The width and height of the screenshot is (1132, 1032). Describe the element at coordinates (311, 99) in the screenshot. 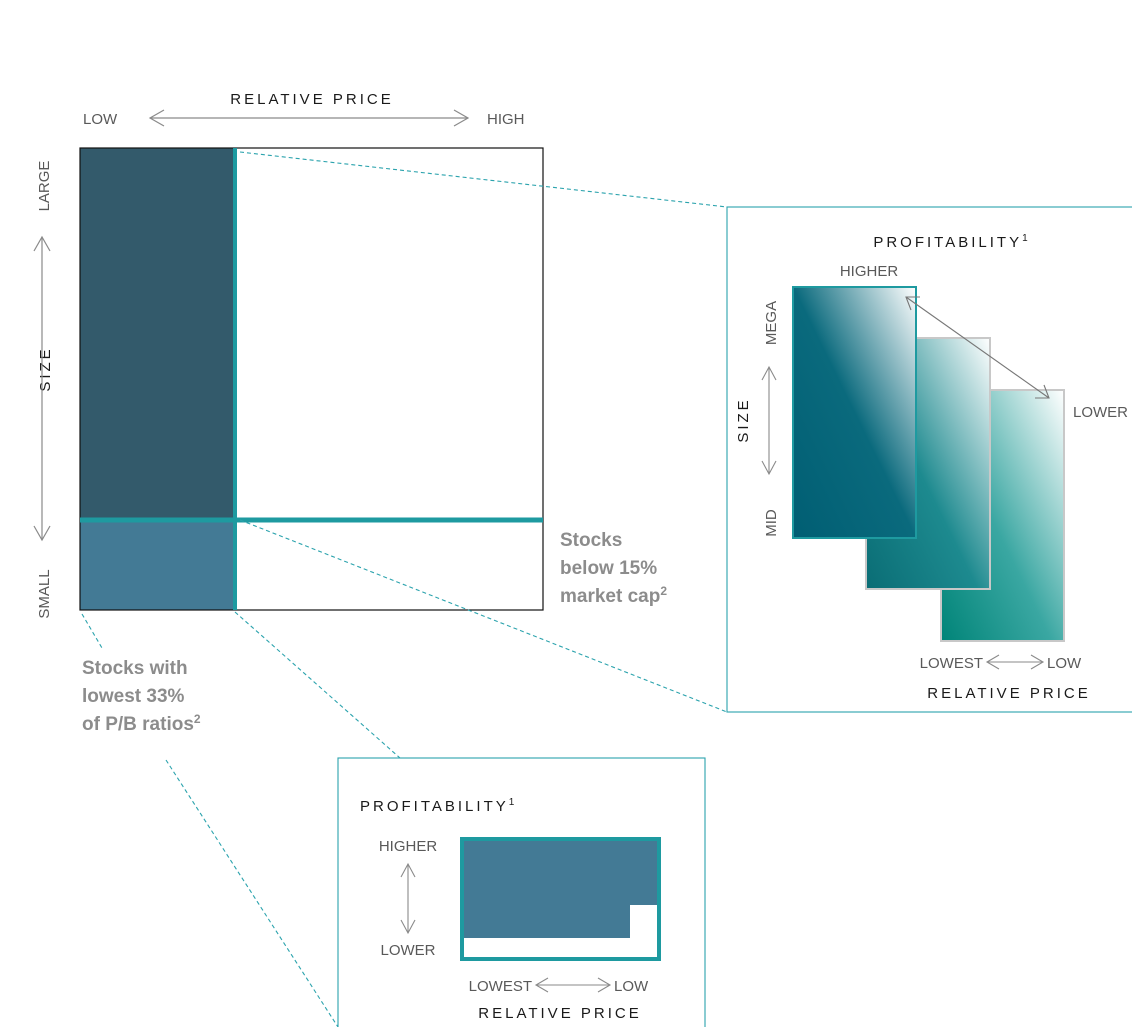

I see `x-axis-title: RELATIVE PRICE` at that location.